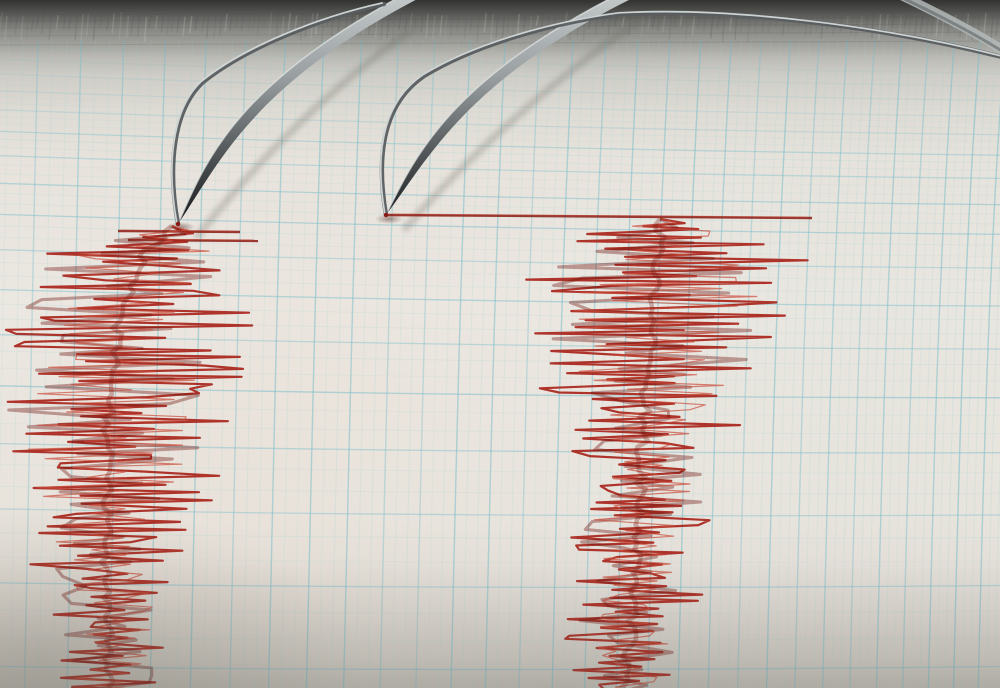  Describe the element at coordinates (389, 219) in the screenshot. I see `pen-tip-shadow` at that location.